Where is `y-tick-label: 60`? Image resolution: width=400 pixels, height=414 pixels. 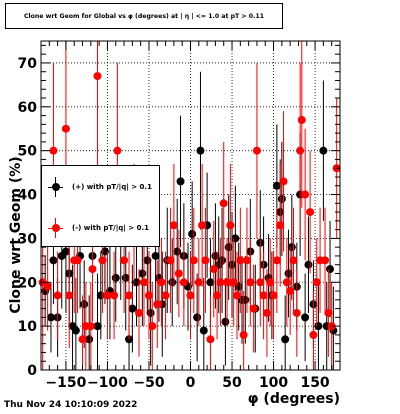
y-tick-label: 60 is located at coordinates (28, 108).